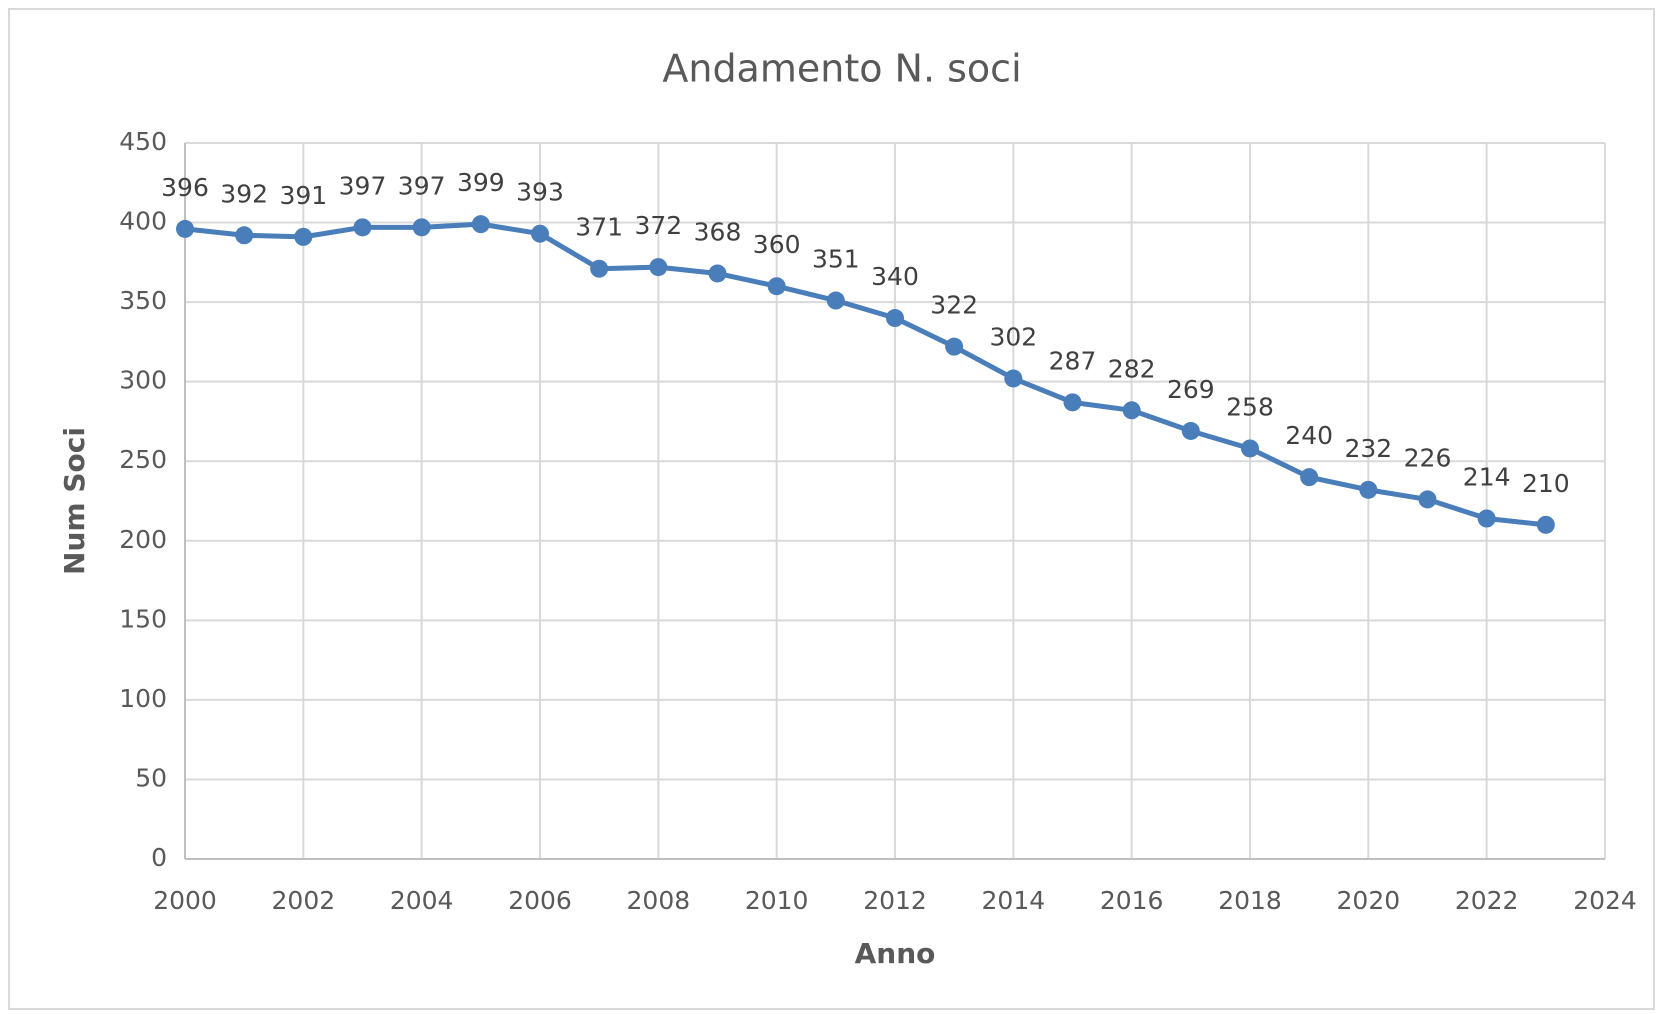  I want to click on data-label: 360, so click(777, 244).